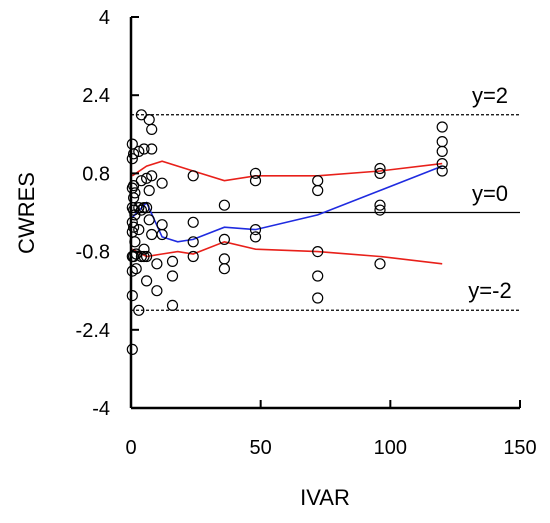 Image resolution: width=550 pixels, height=523 pixels. Describe the element at coordinates (489, 290) in the screenshot. I see `reference-label-lower: y=-2` at that location.